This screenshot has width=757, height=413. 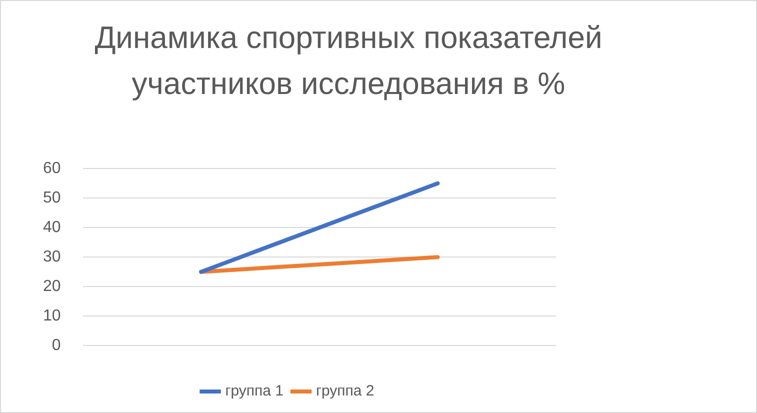 I want to click on y-tick-label: 30, so click(x=52, y=257).